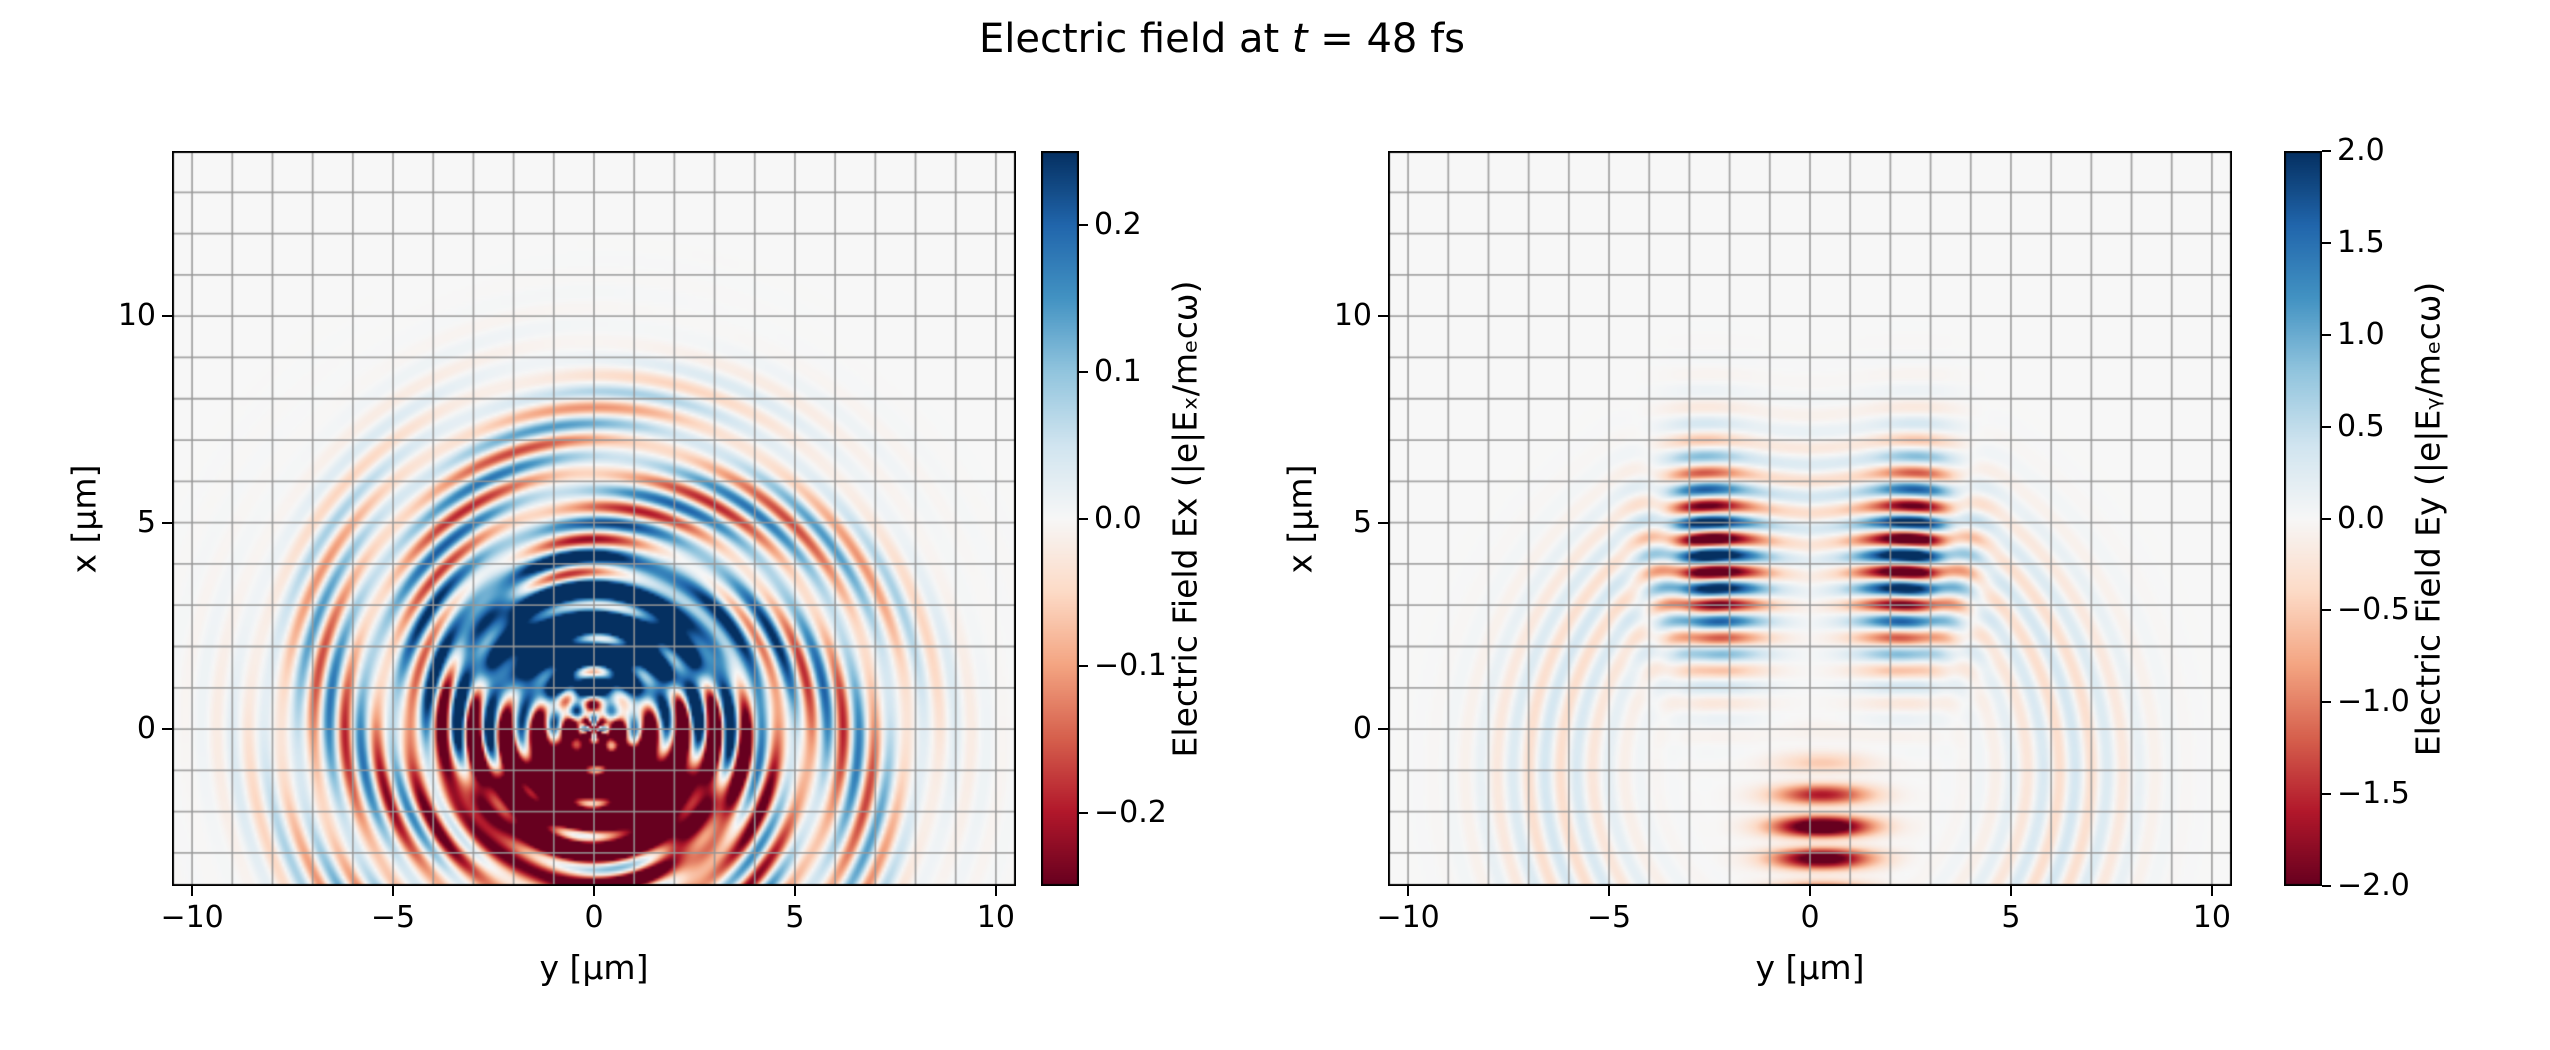 The width and height of the screenshot is (2550, 1050). Describe the element at coordinates (2428, 518) in the screenshot. I see `ey-colorbar-label: Electric Field Ey (|e|Eᵧ/mₑcω)` at that location.